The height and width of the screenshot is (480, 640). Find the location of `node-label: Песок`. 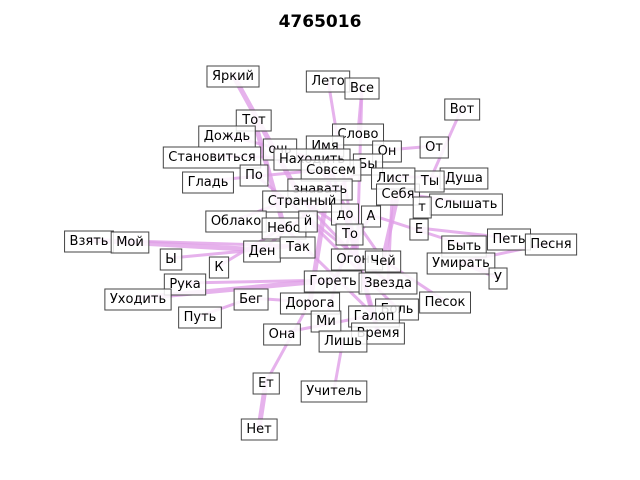

node-label: Песок is located at coordinates (445, 302).